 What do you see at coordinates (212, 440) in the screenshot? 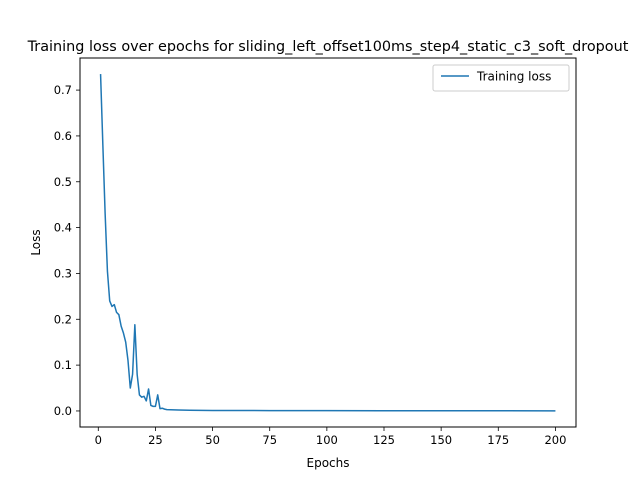
I see `x-tick-label: 50` at bounding box center [212, 440].